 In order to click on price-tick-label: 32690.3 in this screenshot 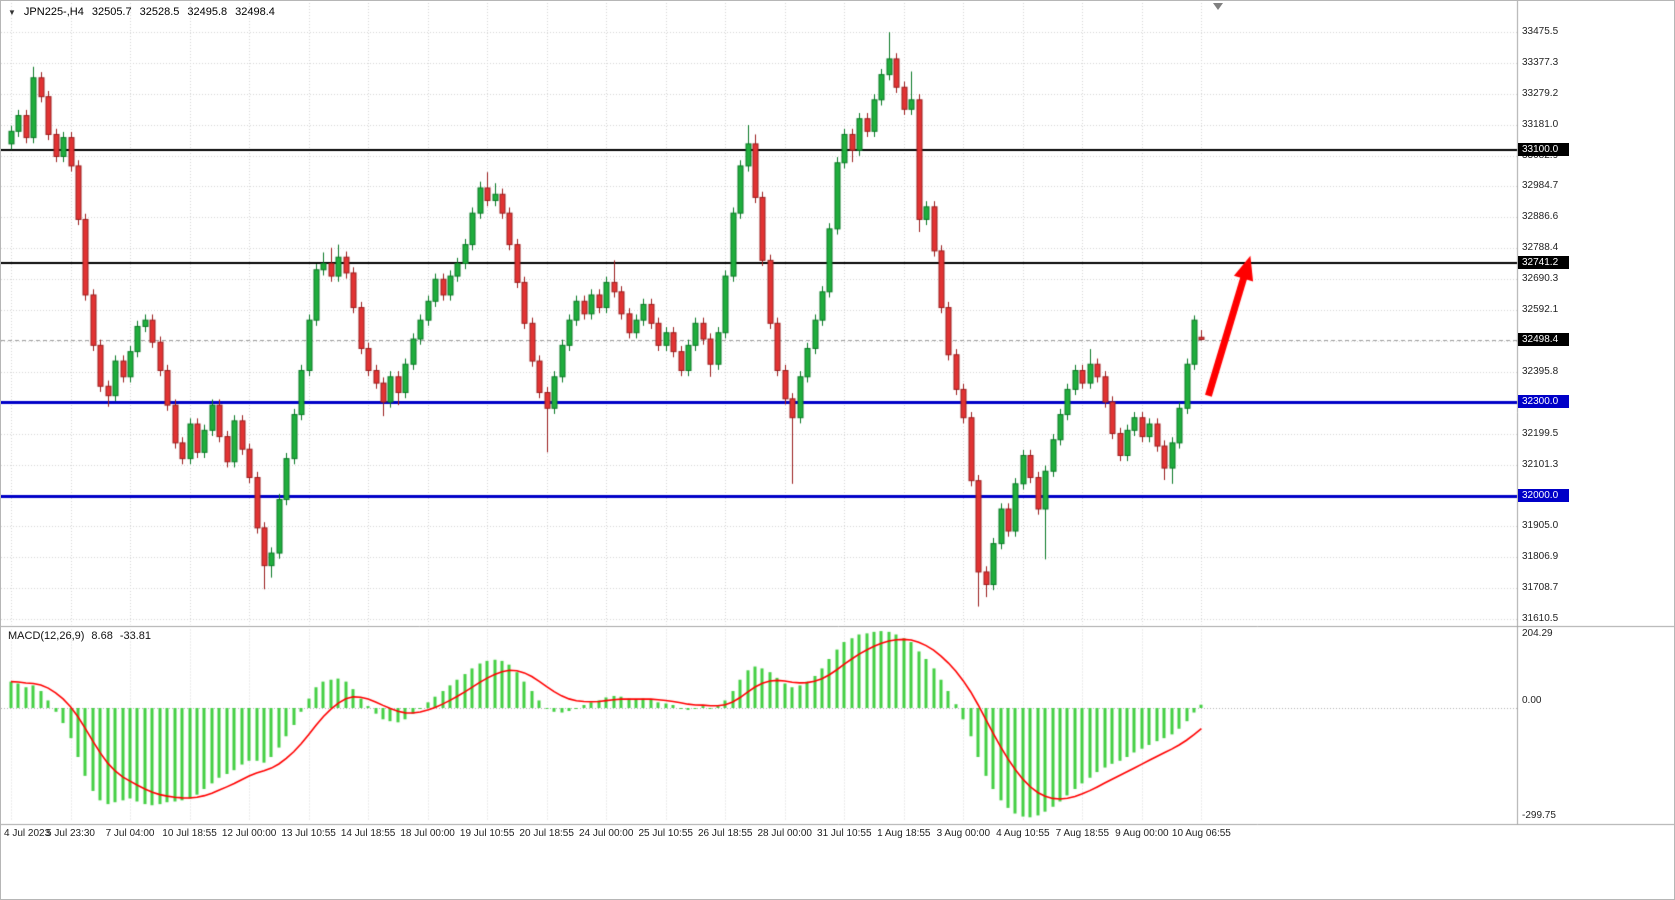, I will do `click(1540, 279)`.